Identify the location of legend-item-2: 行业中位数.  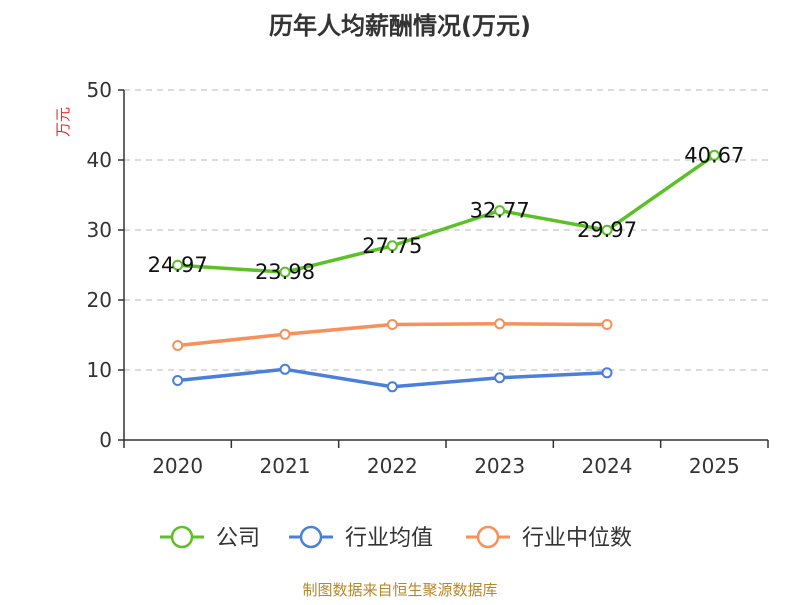
(549, 538).